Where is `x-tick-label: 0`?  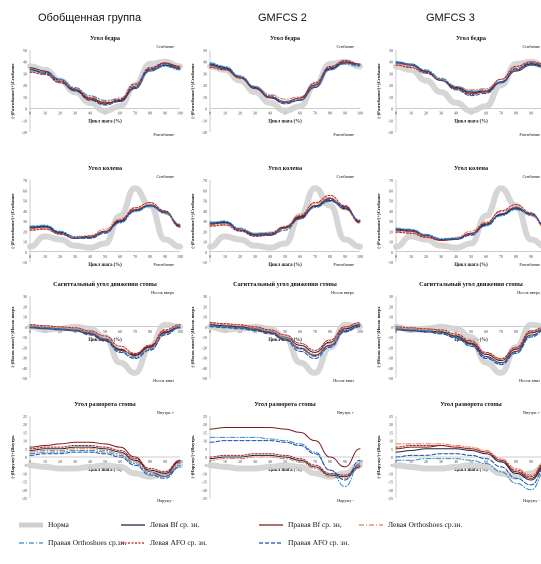 x-tick-label: 0 is located at coordinates (30, 461).